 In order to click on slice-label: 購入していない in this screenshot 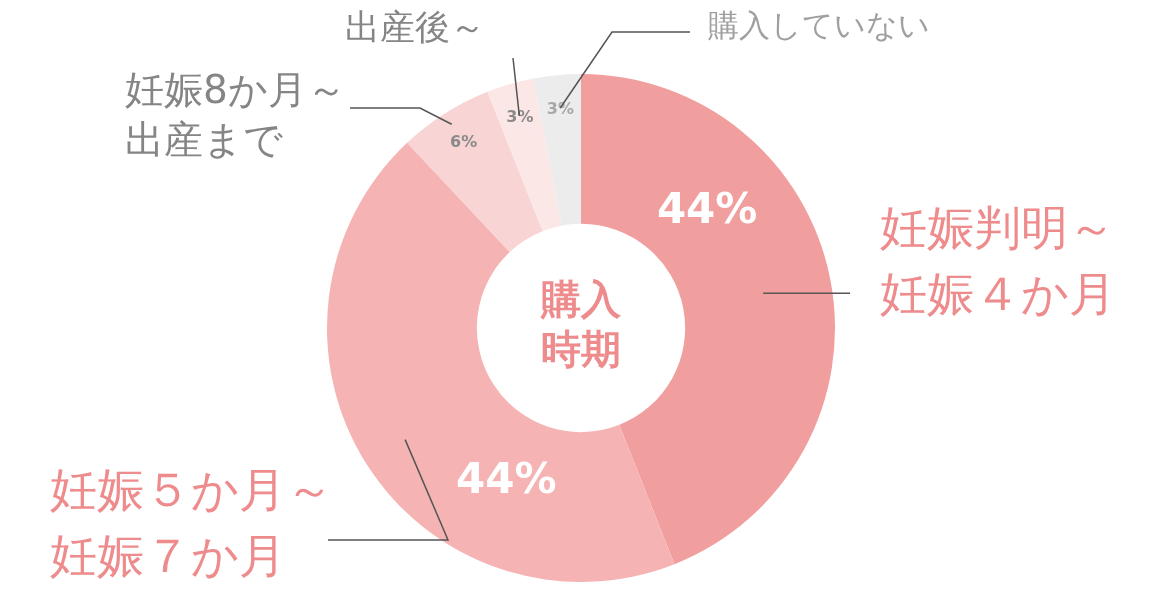, I will do `click(819, 25)`.